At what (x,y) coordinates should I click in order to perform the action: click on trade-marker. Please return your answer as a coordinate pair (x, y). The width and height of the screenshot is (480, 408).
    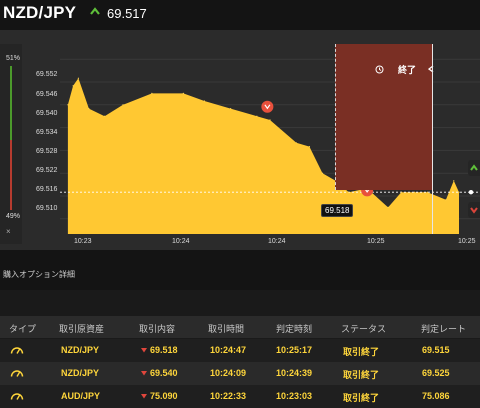
    Looking at the image, I should click on (267, 106).